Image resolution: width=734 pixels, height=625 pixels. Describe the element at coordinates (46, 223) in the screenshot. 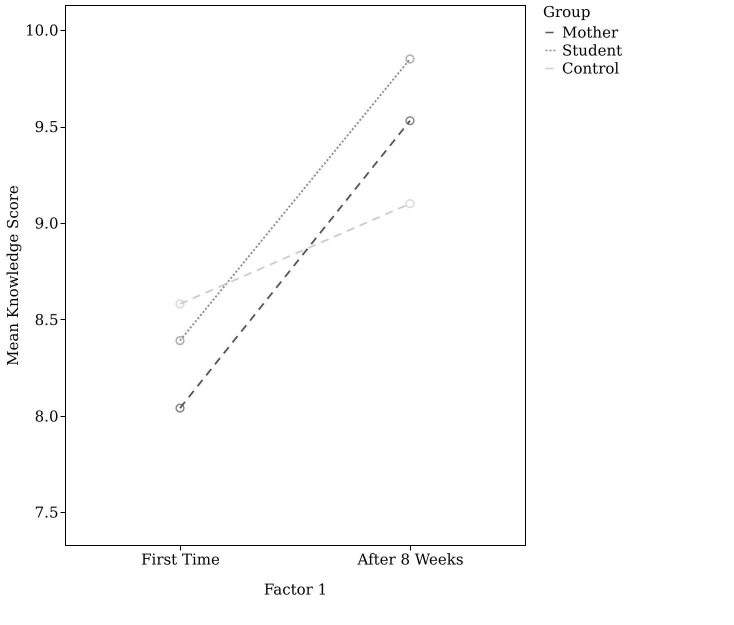

I see `y-tick-label: 9.0` at that location.